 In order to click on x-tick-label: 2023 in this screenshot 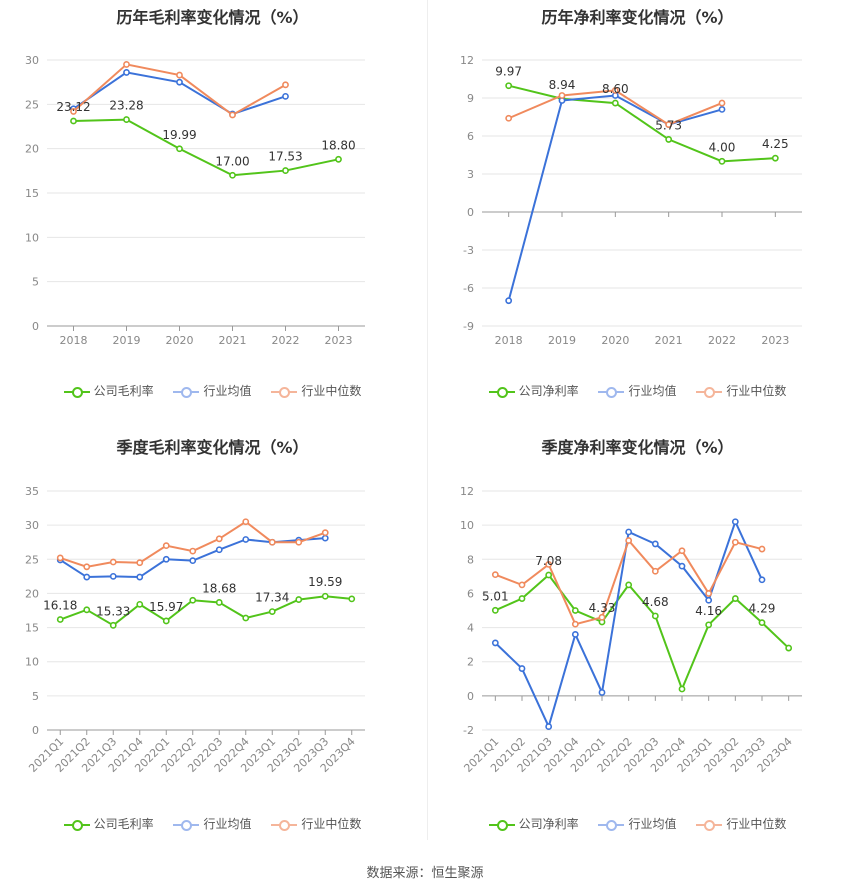, I will do `click(775, 340)`.